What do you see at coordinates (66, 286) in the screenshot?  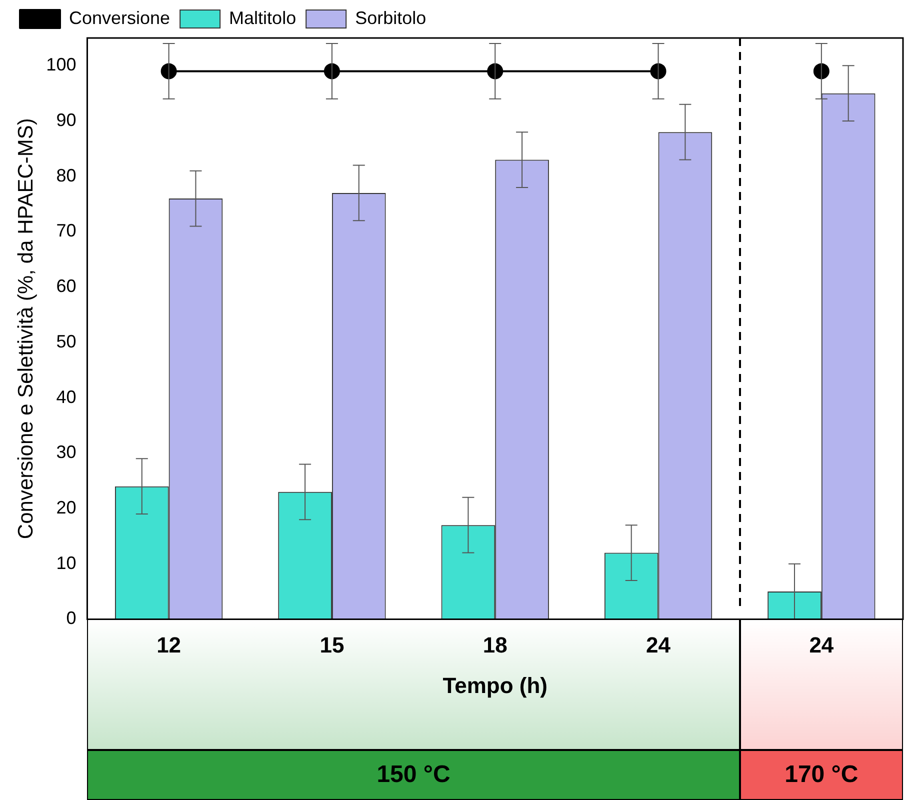 I see `y-tick-label: 60` at bounding box center [66, 286].